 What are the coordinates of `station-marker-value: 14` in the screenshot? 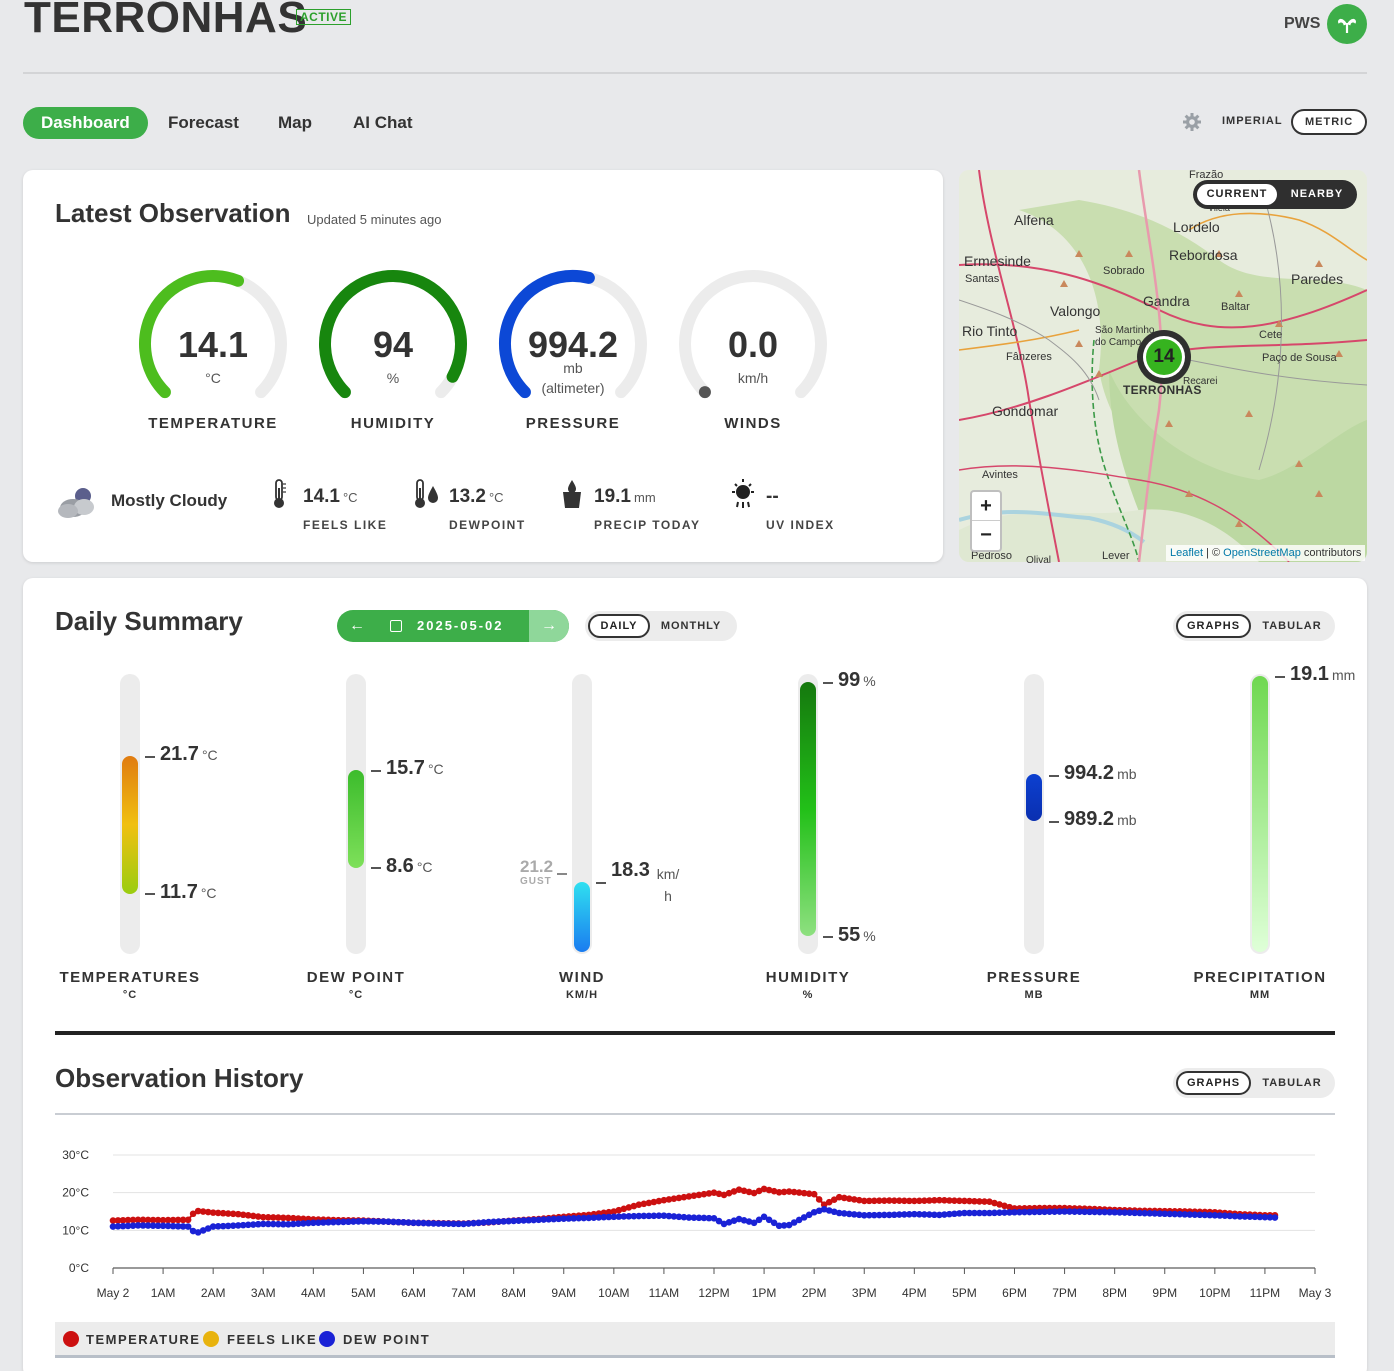 It's located at (1164, 357).